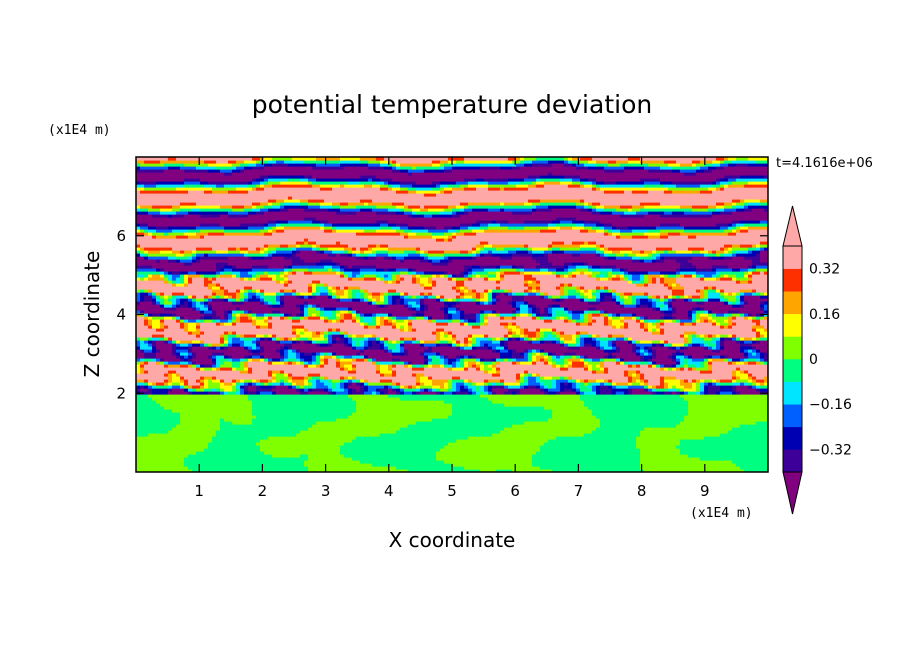  I want to click on colorbar-bin, so click(792, 303).